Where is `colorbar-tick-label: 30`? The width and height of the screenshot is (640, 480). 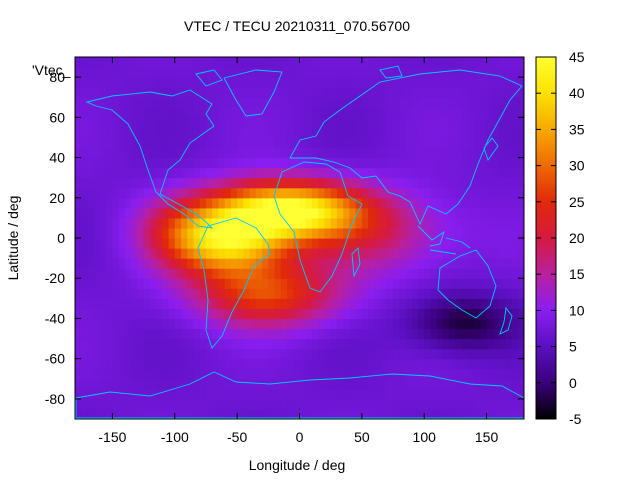 colorbar-tick-label: 30 is located at coordinates (577, 166).